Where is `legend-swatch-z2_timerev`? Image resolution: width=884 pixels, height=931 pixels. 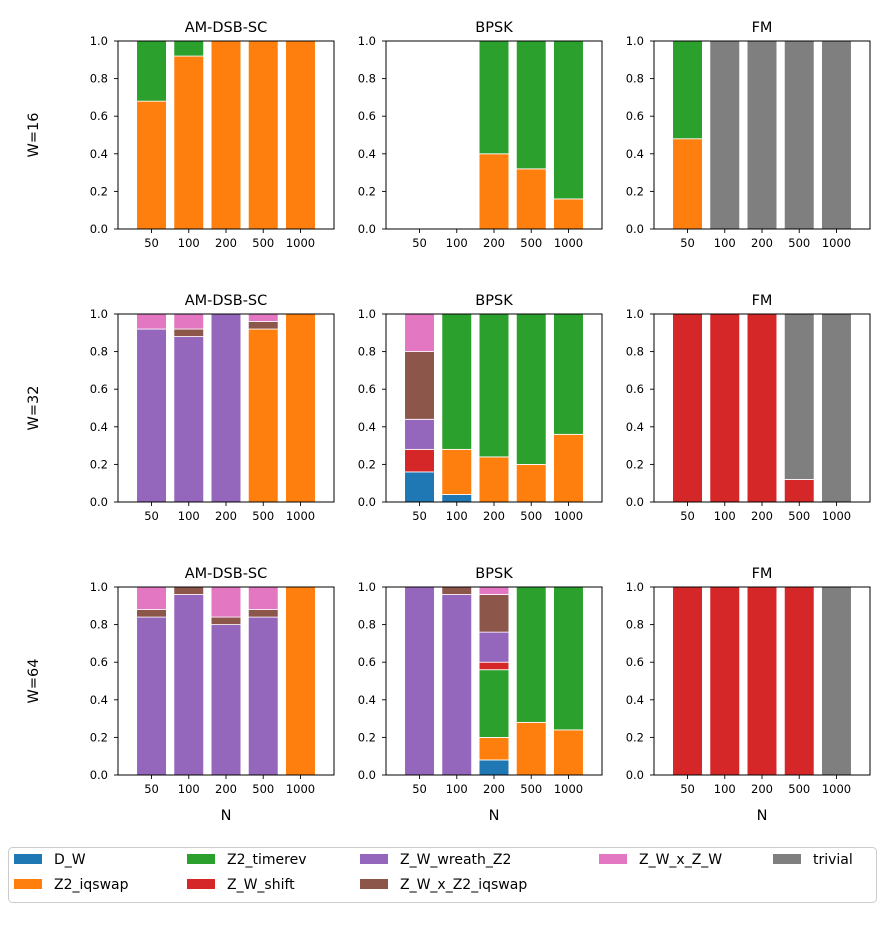
legend-swatch-z2_timerev is located at coordinates (201, 859).